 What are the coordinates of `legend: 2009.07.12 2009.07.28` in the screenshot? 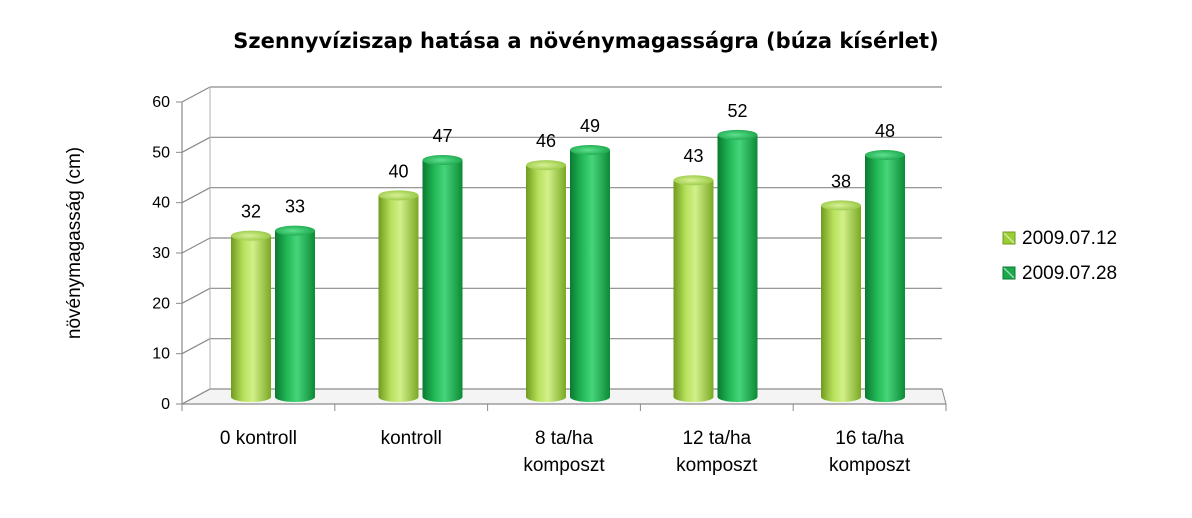 It's located at (1059, 256).